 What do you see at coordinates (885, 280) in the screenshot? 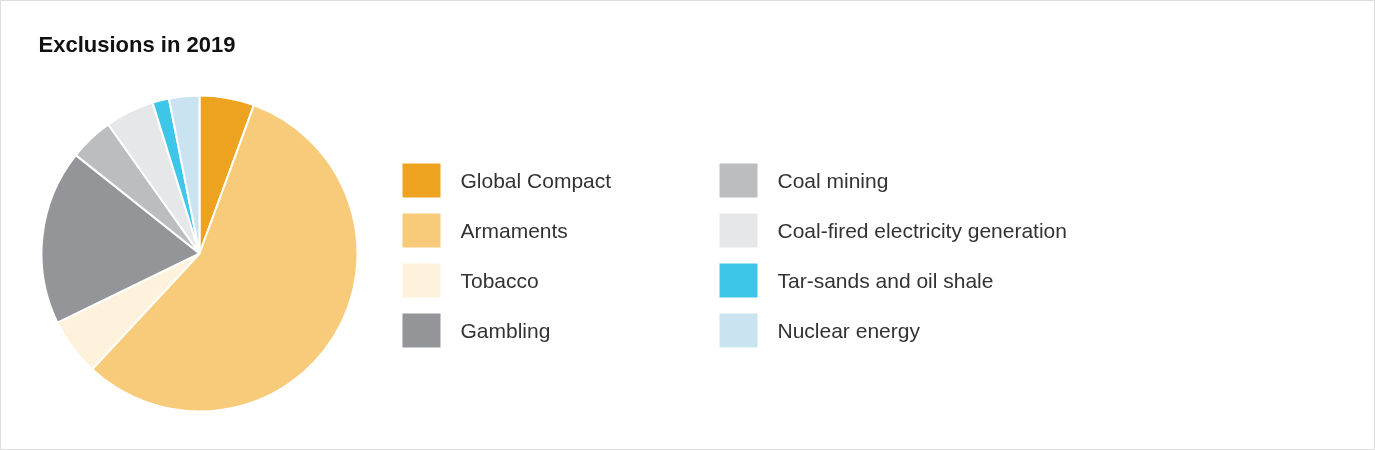
I see `legend-label: Tar-sands and oil shale` at bounding box center [885, 280].